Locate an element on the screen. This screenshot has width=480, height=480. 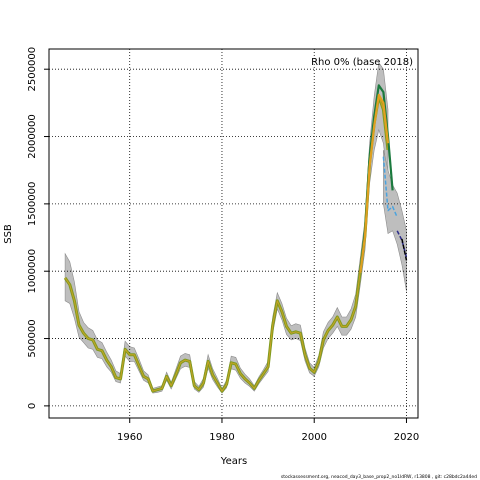
x-axis-label: Years is located at coordinates (233, 461).